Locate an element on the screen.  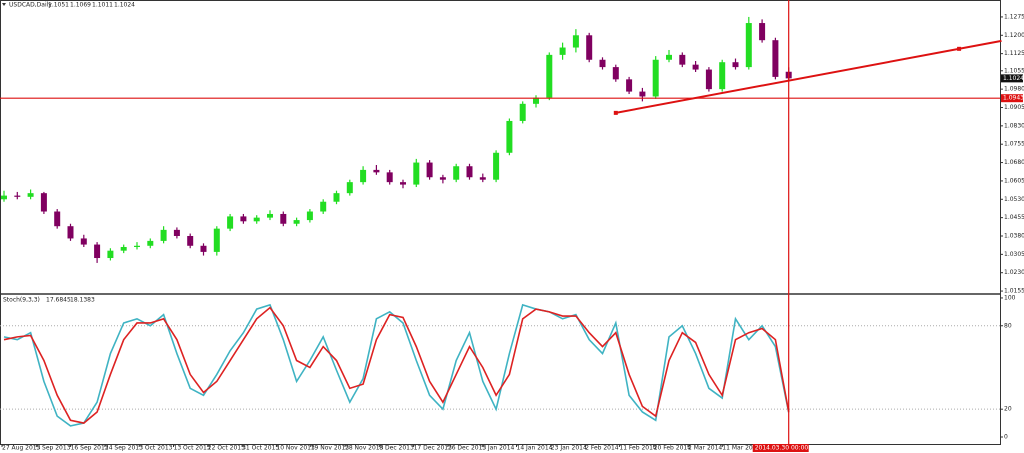
ohlc-close: 1.1024 is located at coordinates (124, 5).